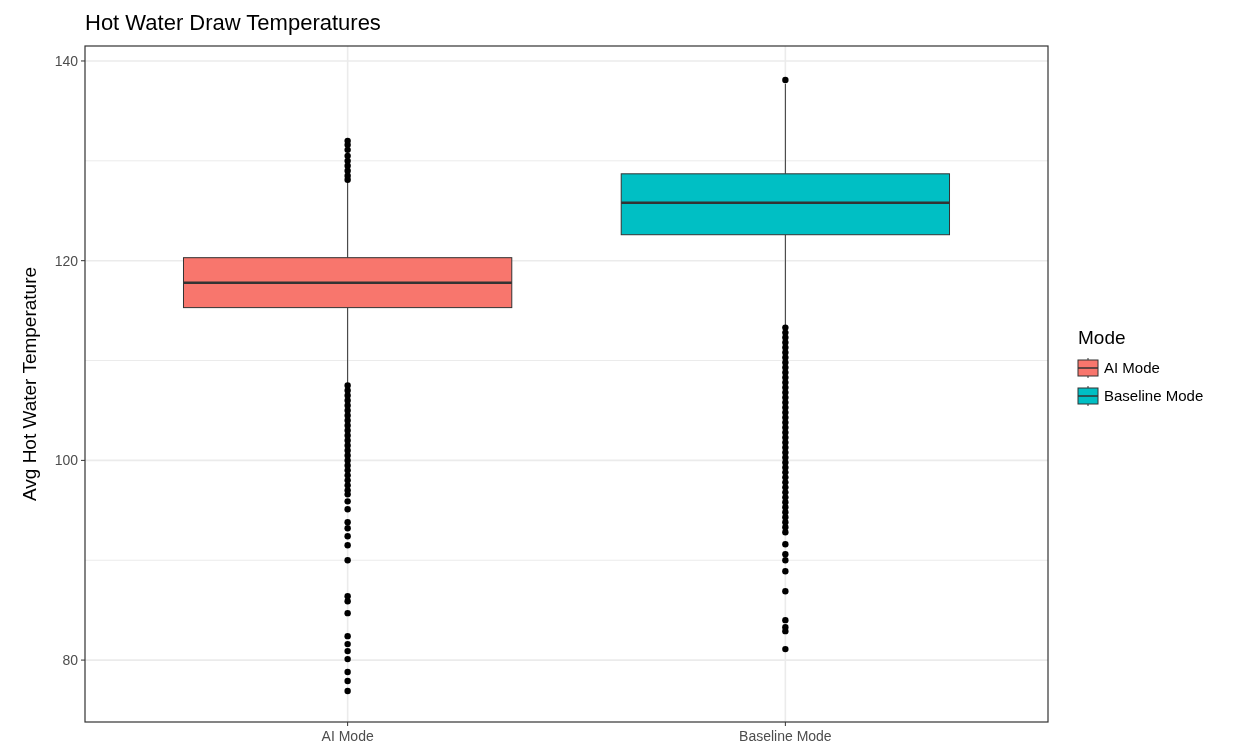 This screenshot has width=1238, height=750. I want to click on legend-label: Baseline Mode, so click(1154, 396).